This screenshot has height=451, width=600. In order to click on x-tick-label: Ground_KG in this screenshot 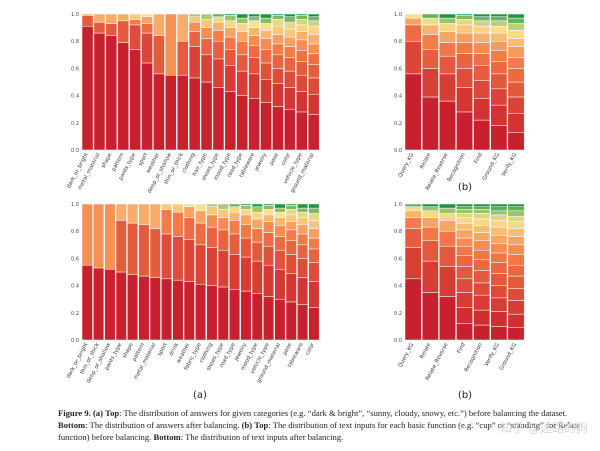, I will do `click(491, 167)`.